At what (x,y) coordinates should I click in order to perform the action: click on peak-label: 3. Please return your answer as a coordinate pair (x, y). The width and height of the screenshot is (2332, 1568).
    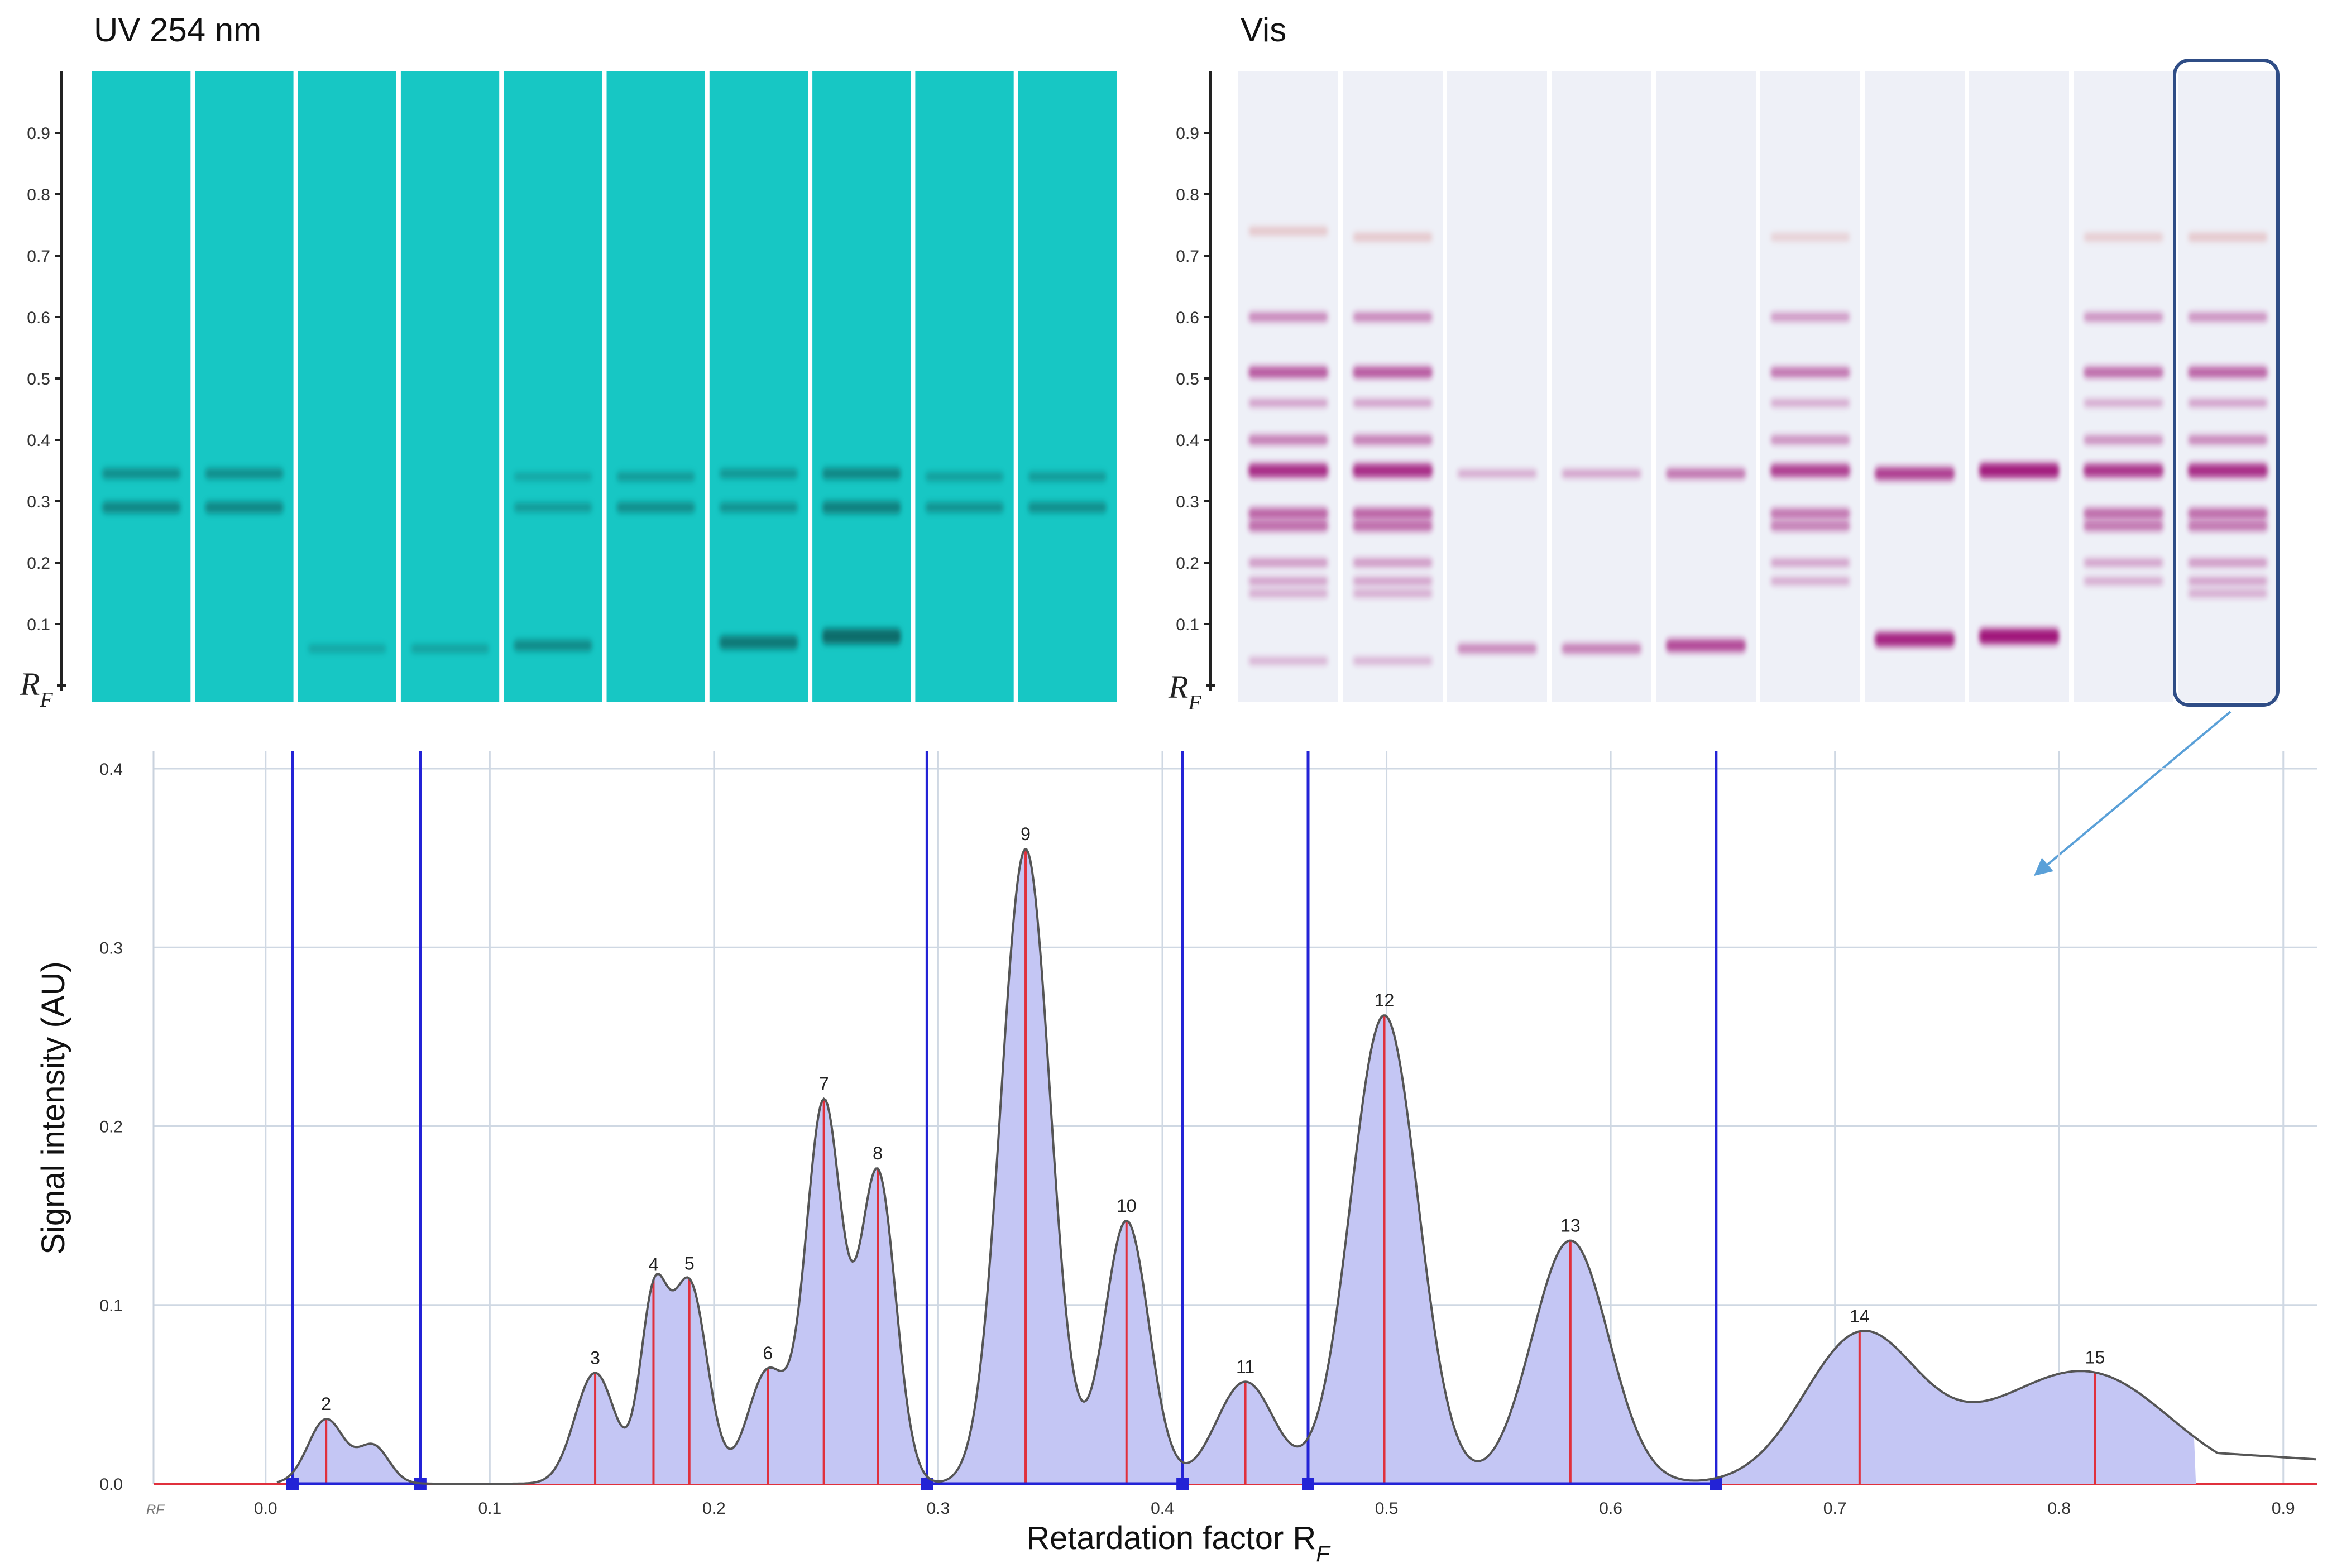
    Looking at the image, I should click on (595, 1358).